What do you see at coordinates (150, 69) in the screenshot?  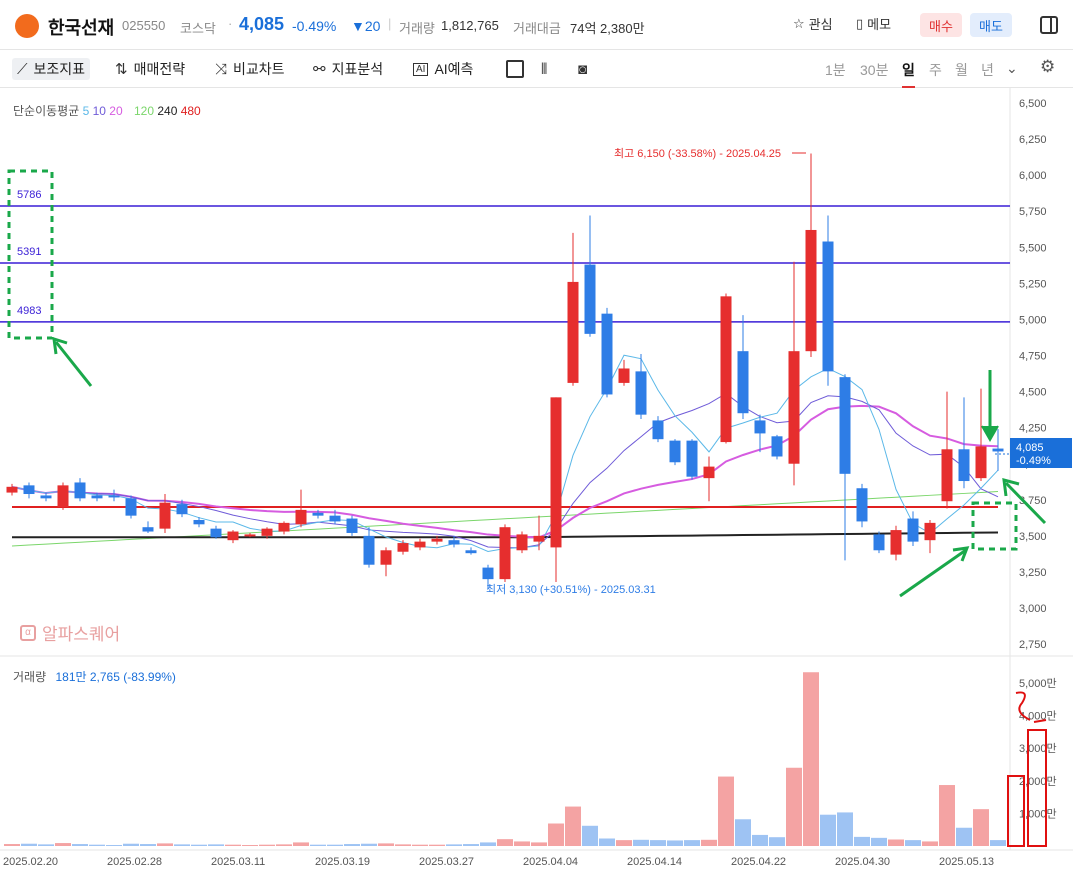 I see `strategy-button: ⇅ 매매전략` at bounding box center [150, 69].